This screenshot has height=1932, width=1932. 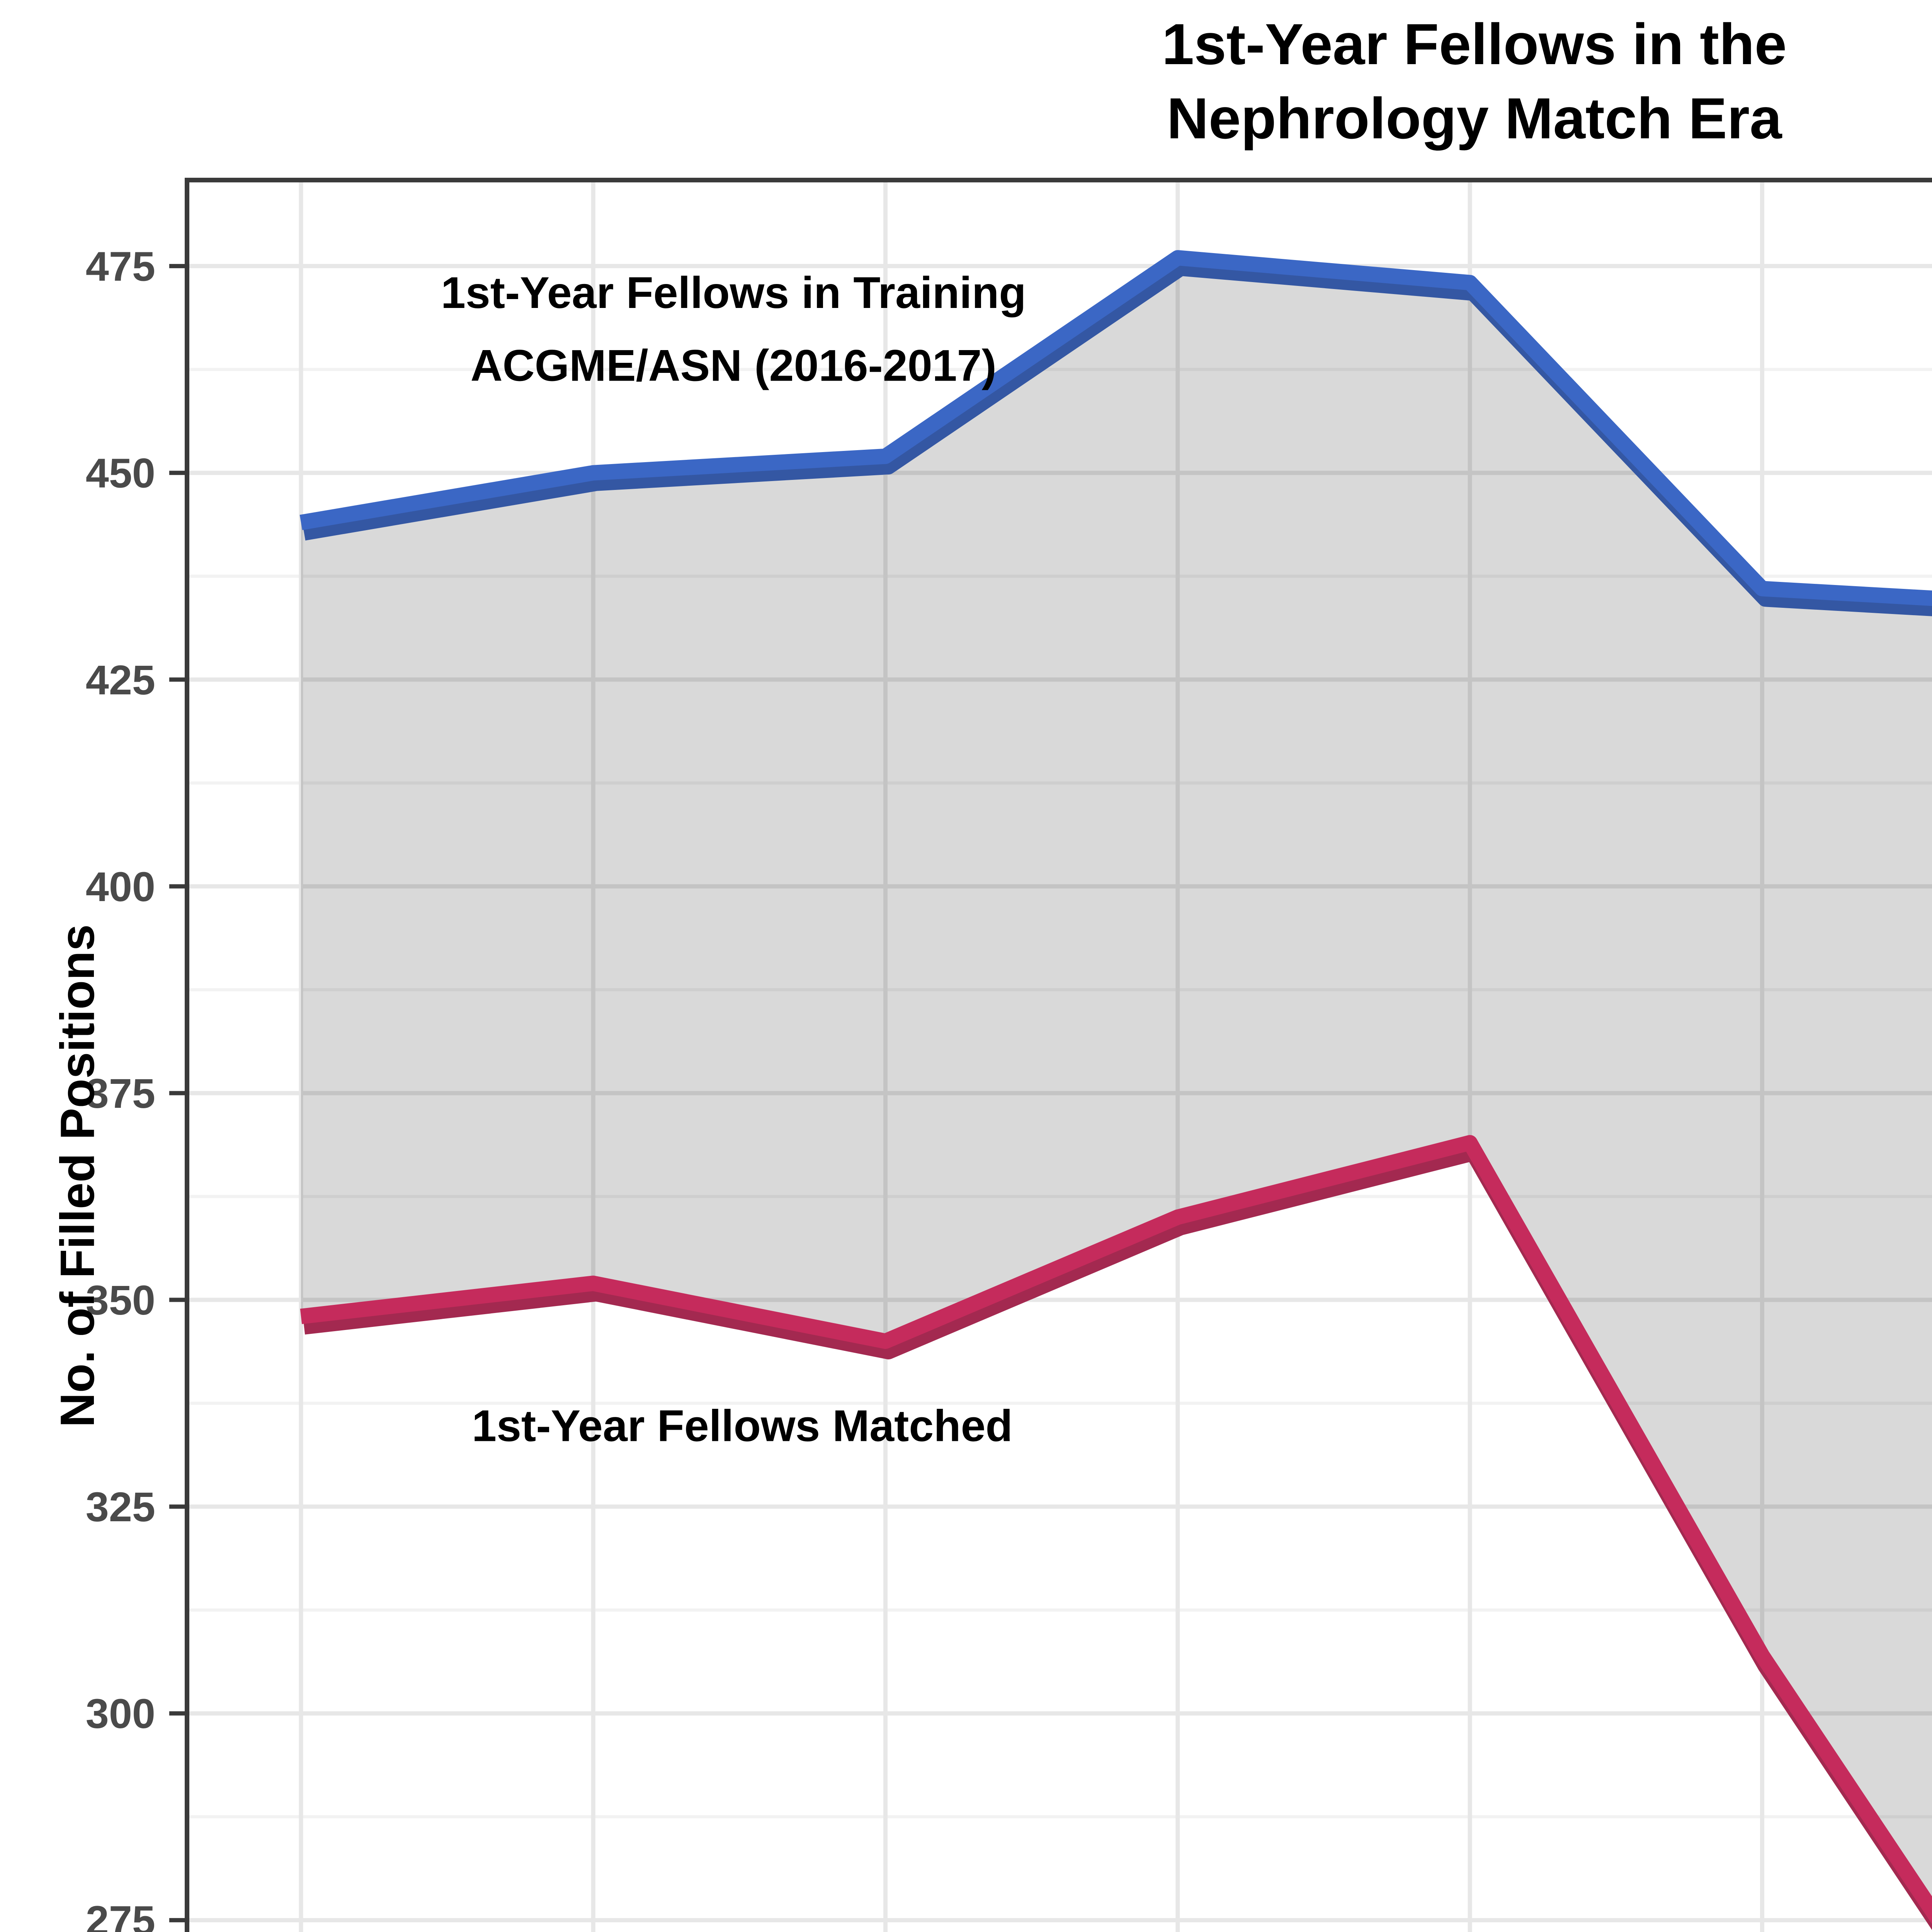 What do you see at coordinates (120, 1714) in the screenshot?
I see `y-tick-label: 300` at bounding box center [120, 1714].